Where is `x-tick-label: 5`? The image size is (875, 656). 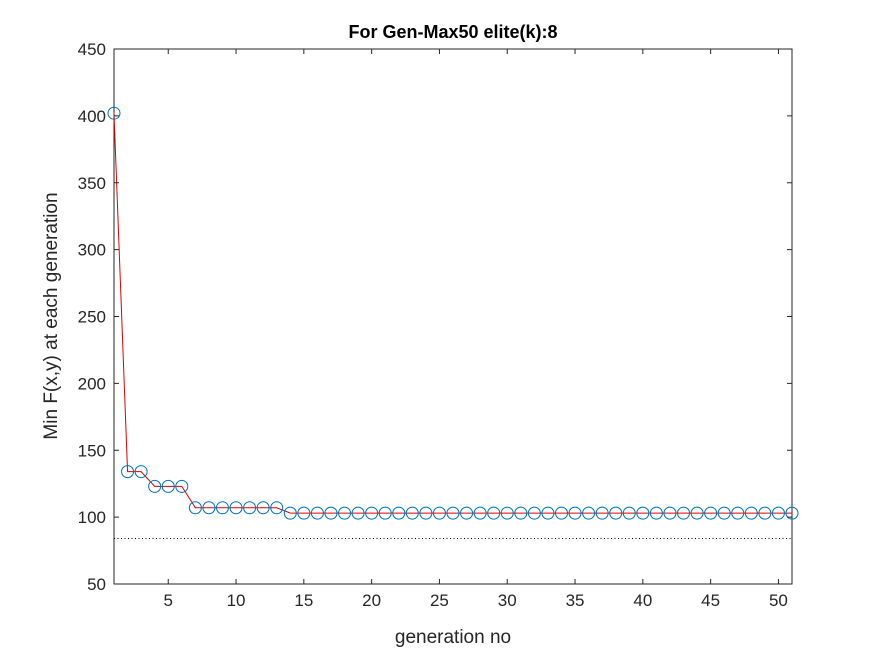 x-tick-label: 5 is located at coordinates (168, 600).